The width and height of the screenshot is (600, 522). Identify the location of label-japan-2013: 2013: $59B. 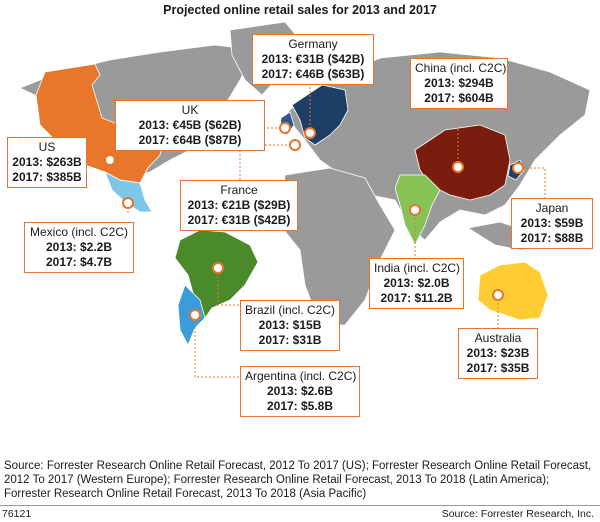
(552, 223).